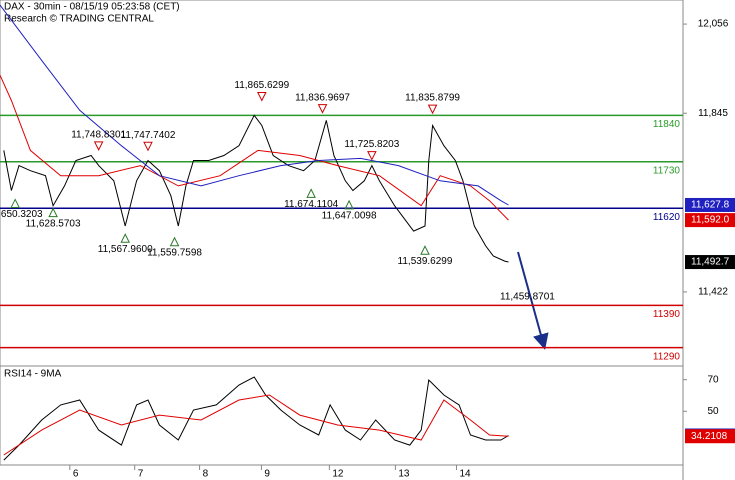  I want to click on level-label: 11290, so click(667, 356).